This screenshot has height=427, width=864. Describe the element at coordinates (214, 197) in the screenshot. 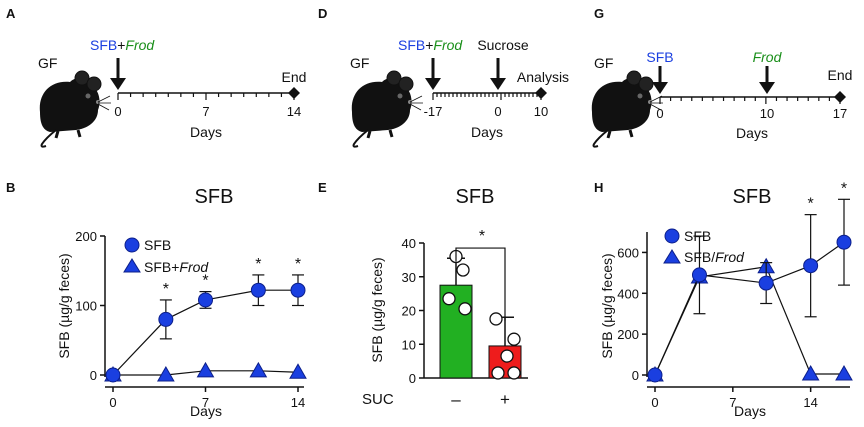

I see `chart-title-b: SFB` at that location.